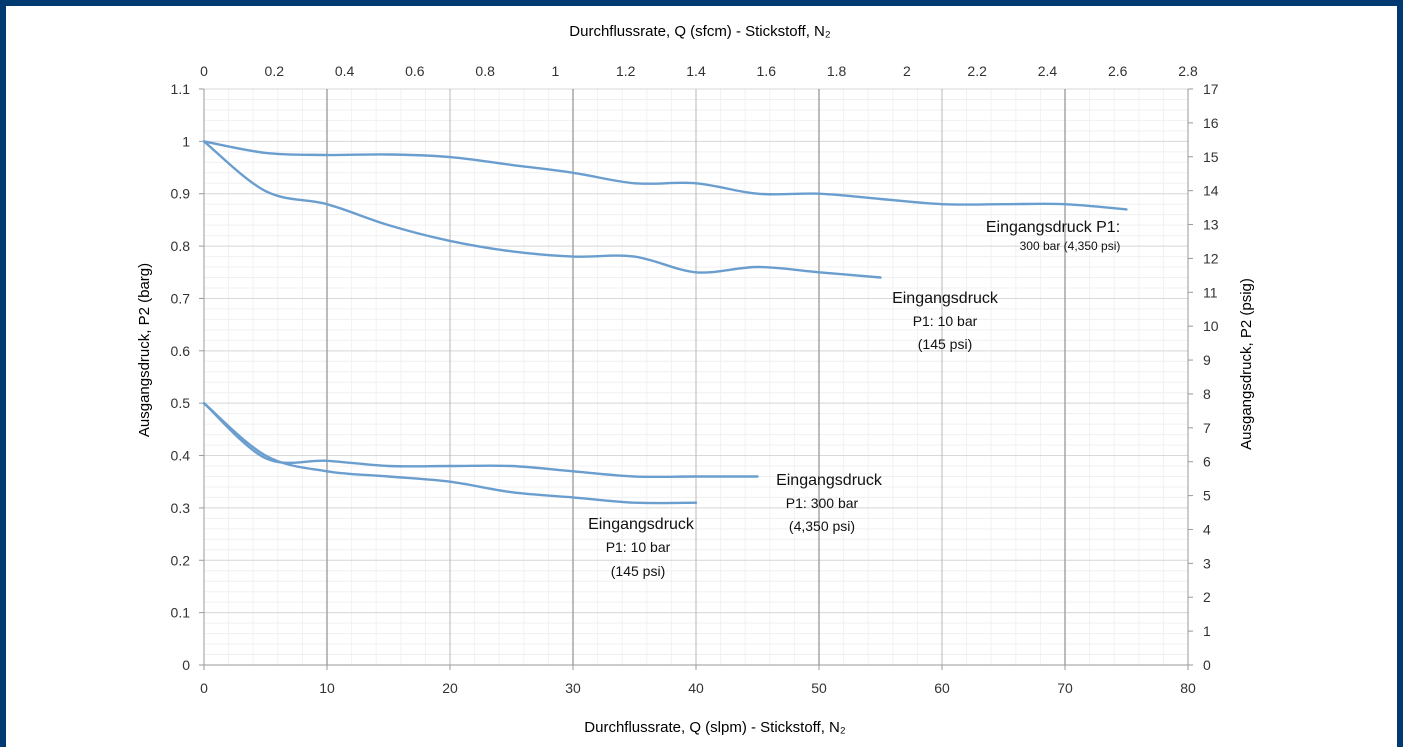 Image resolution: width=1403 pixels, height=747 pixels. Describe the element at coordinates (1207, 665) in the screenshot. I see `y-right-tick-label: 0` at that location.